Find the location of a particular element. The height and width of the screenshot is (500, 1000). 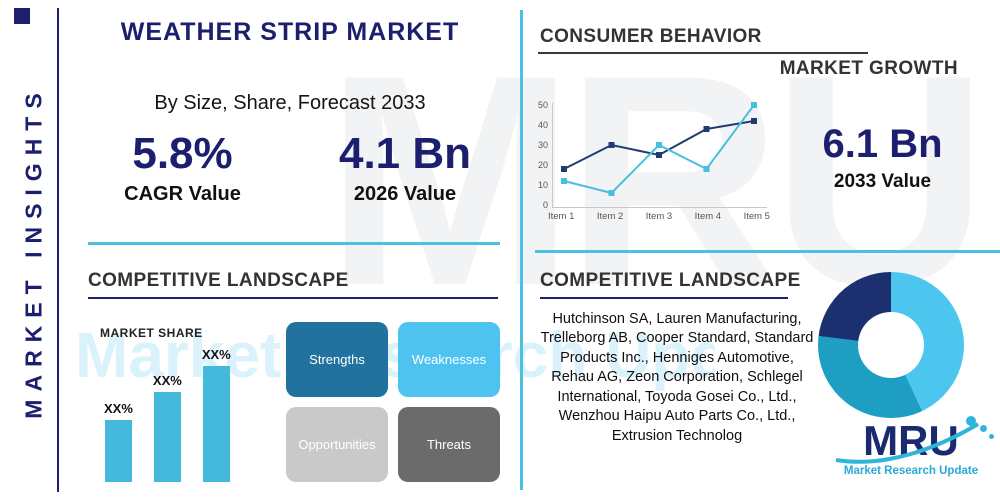

watermark-text: Market Research Update is located at coordinates (395, 355).